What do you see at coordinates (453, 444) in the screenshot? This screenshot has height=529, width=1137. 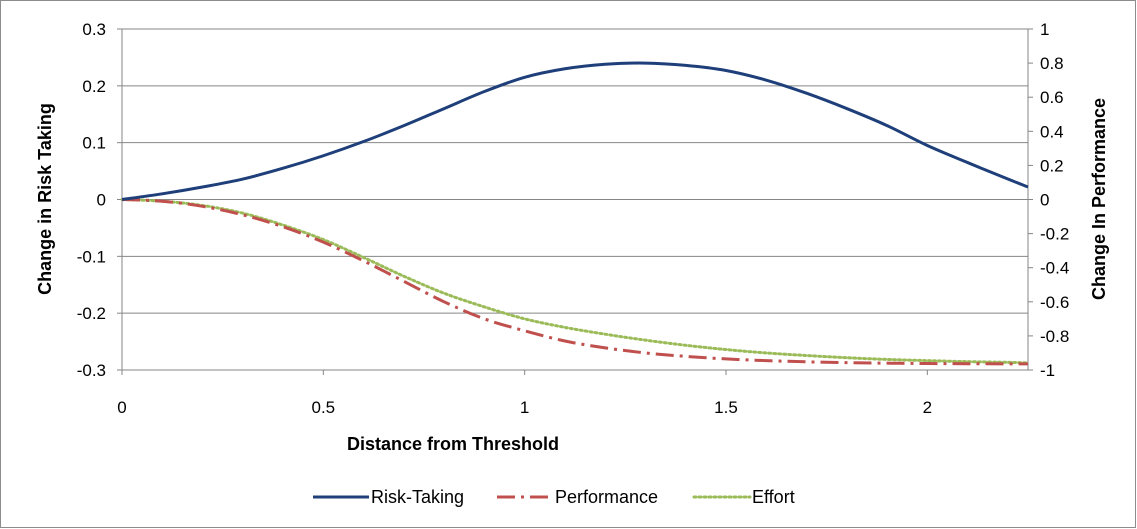 I see `x-axis-title: Distance from Threshold` at bounding box center [453, 444].